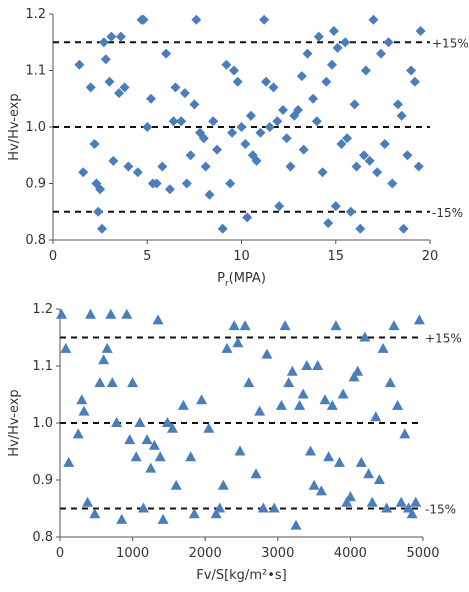 The image size is (469, 592). What do you see at coordinates (443, 339) in the screenshot?
I see `band-label-upper: +15%` at bounding box center [443, 339].